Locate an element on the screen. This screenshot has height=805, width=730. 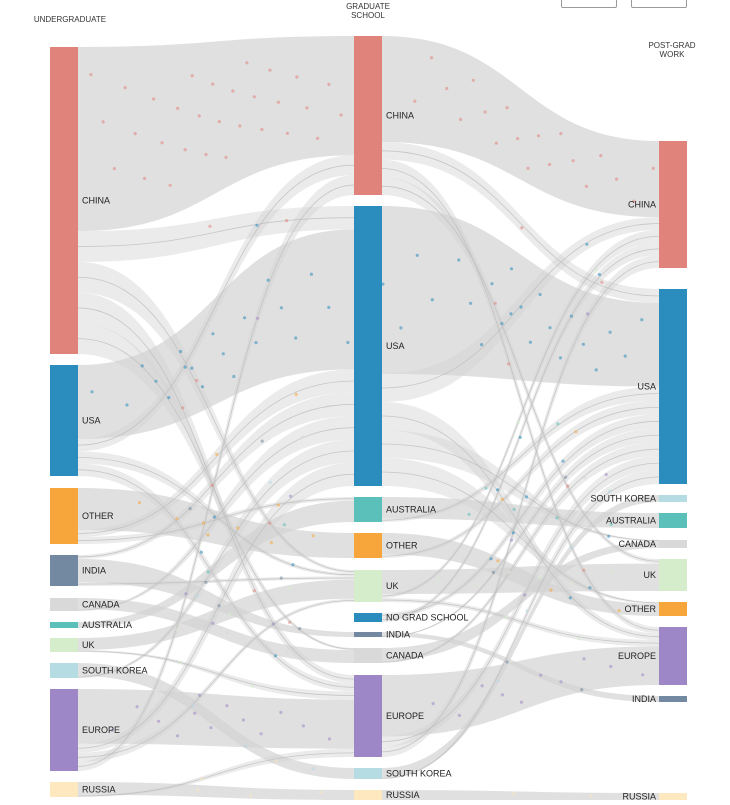
undergrad-node-other is located at coordinates (64, 516).